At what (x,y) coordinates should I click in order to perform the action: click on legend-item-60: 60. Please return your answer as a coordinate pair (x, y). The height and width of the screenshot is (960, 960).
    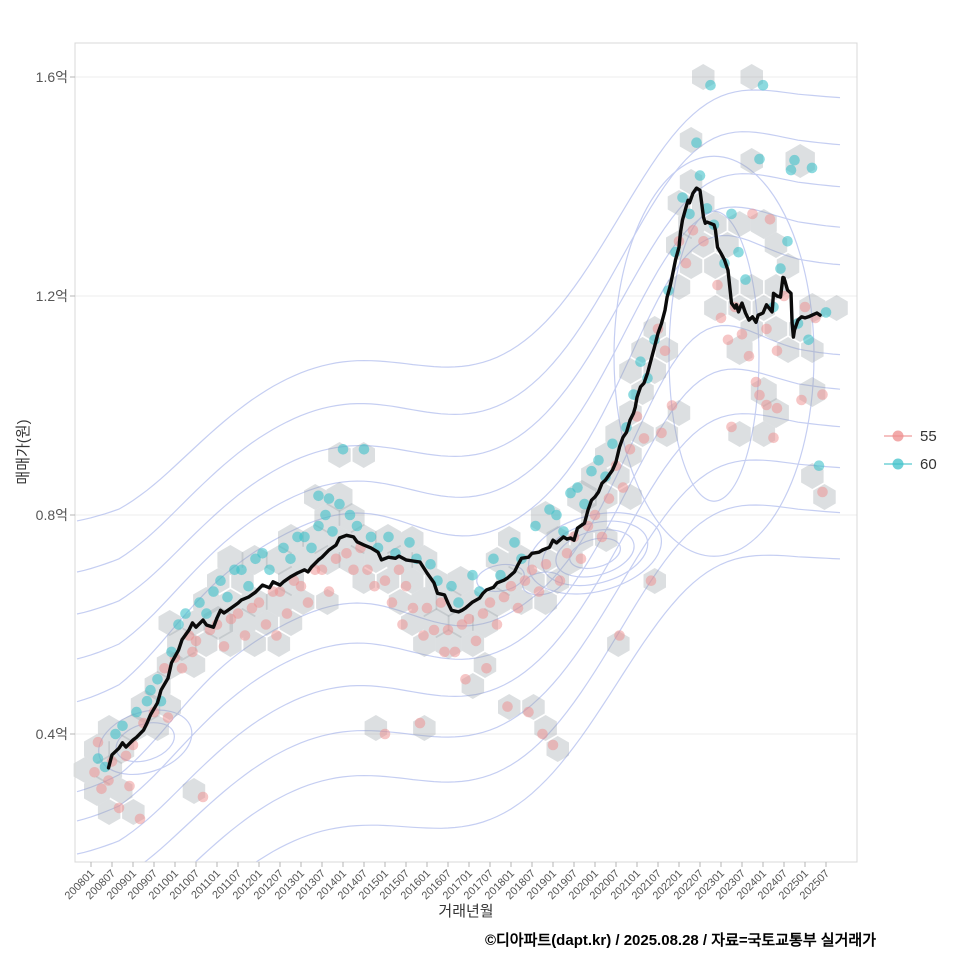
    Looking at the image, I should click on (910, 464).